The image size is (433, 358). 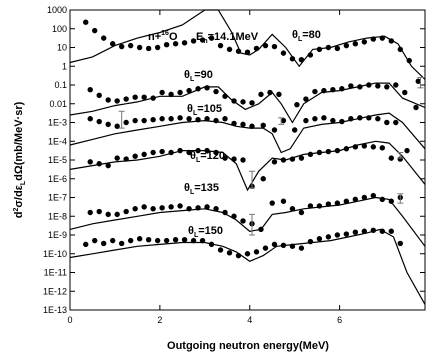 What do you see at coordinates (57, 198) in the screenshot?
I see `y-tick-label: 1E-7` at bounding box center [57, 198].